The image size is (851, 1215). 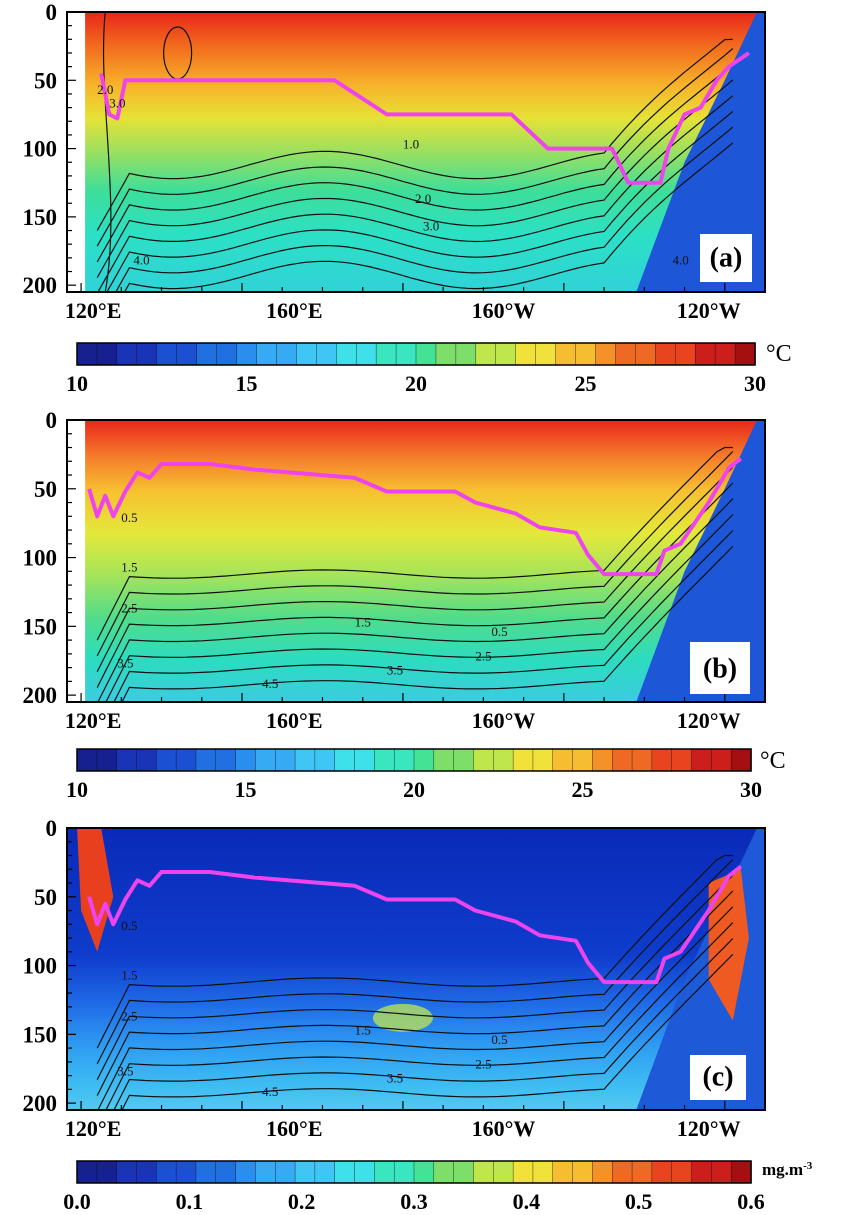 I want to click on colorbar-tick-label: 0.5, so click(x=639, y=1201).